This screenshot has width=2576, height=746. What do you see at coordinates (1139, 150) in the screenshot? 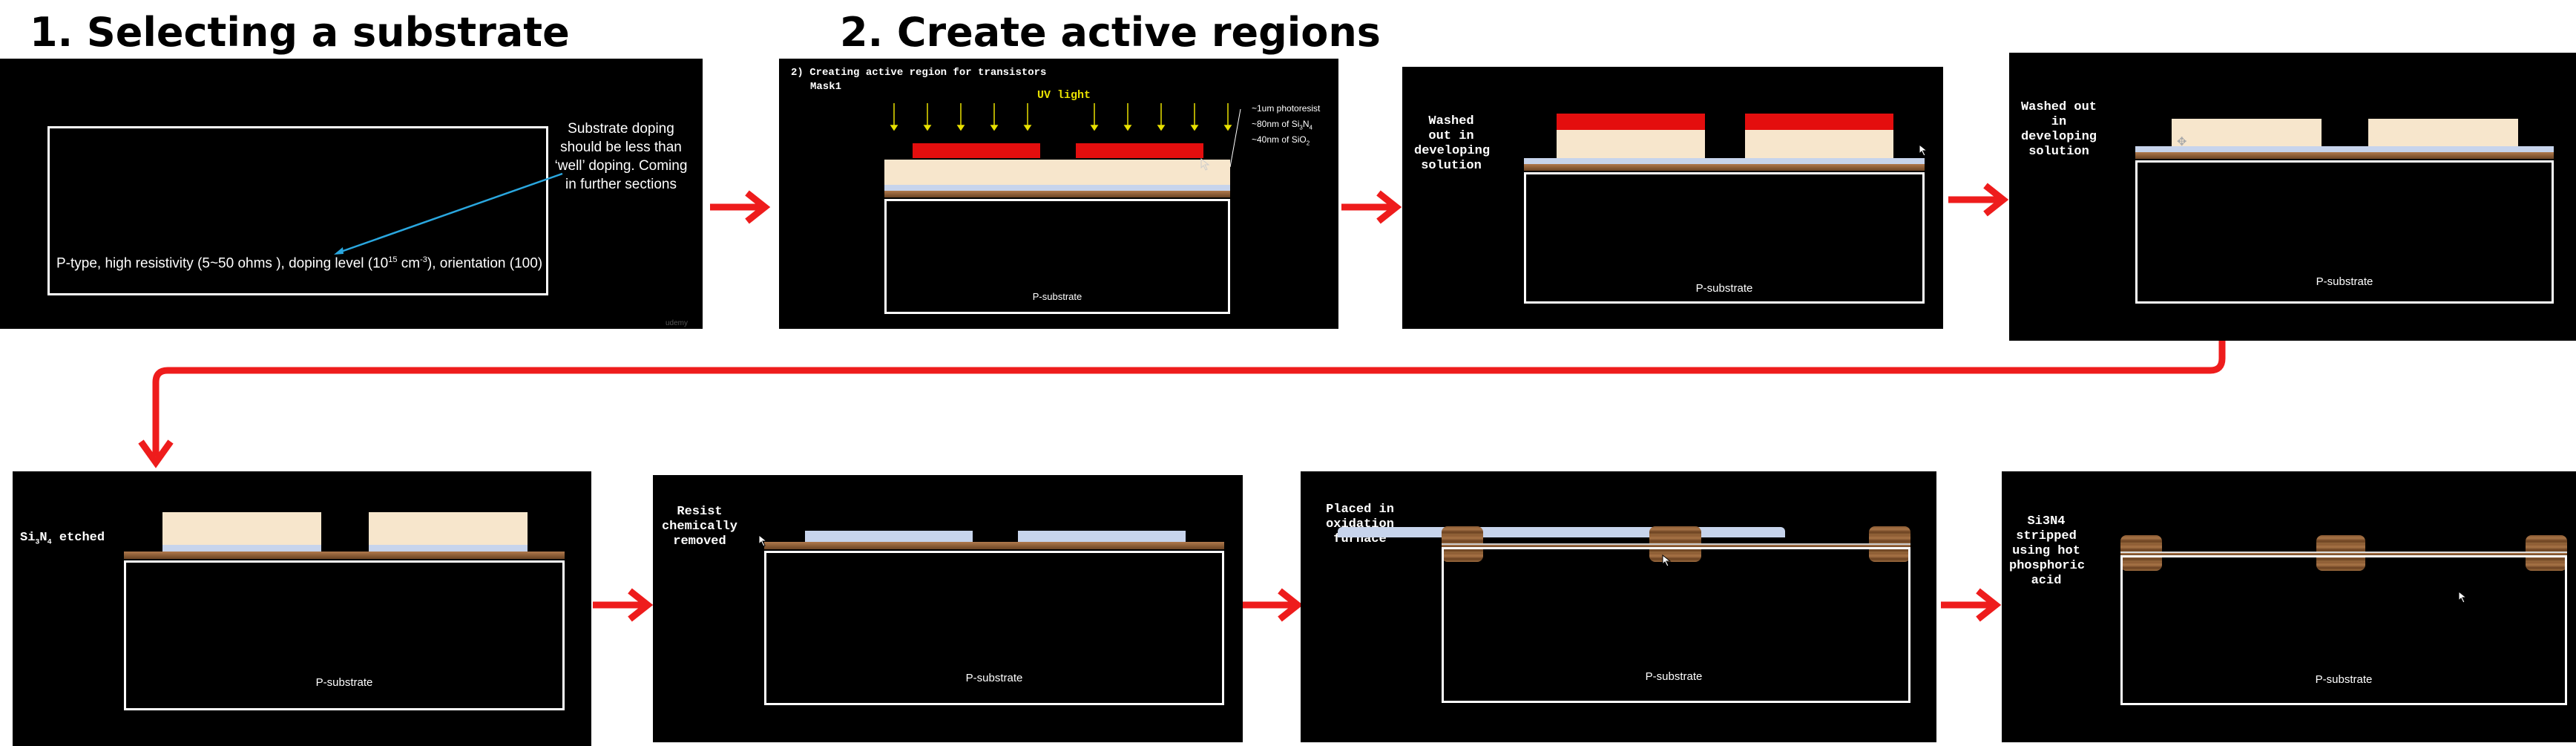
I see `mask-block-right` at bounding box center [1139, 150].